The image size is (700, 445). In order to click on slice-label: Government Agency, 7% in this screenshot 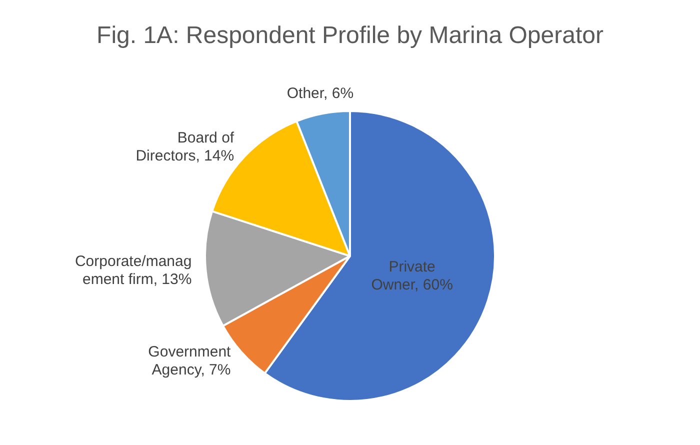, I will do `click(190, 360)`.